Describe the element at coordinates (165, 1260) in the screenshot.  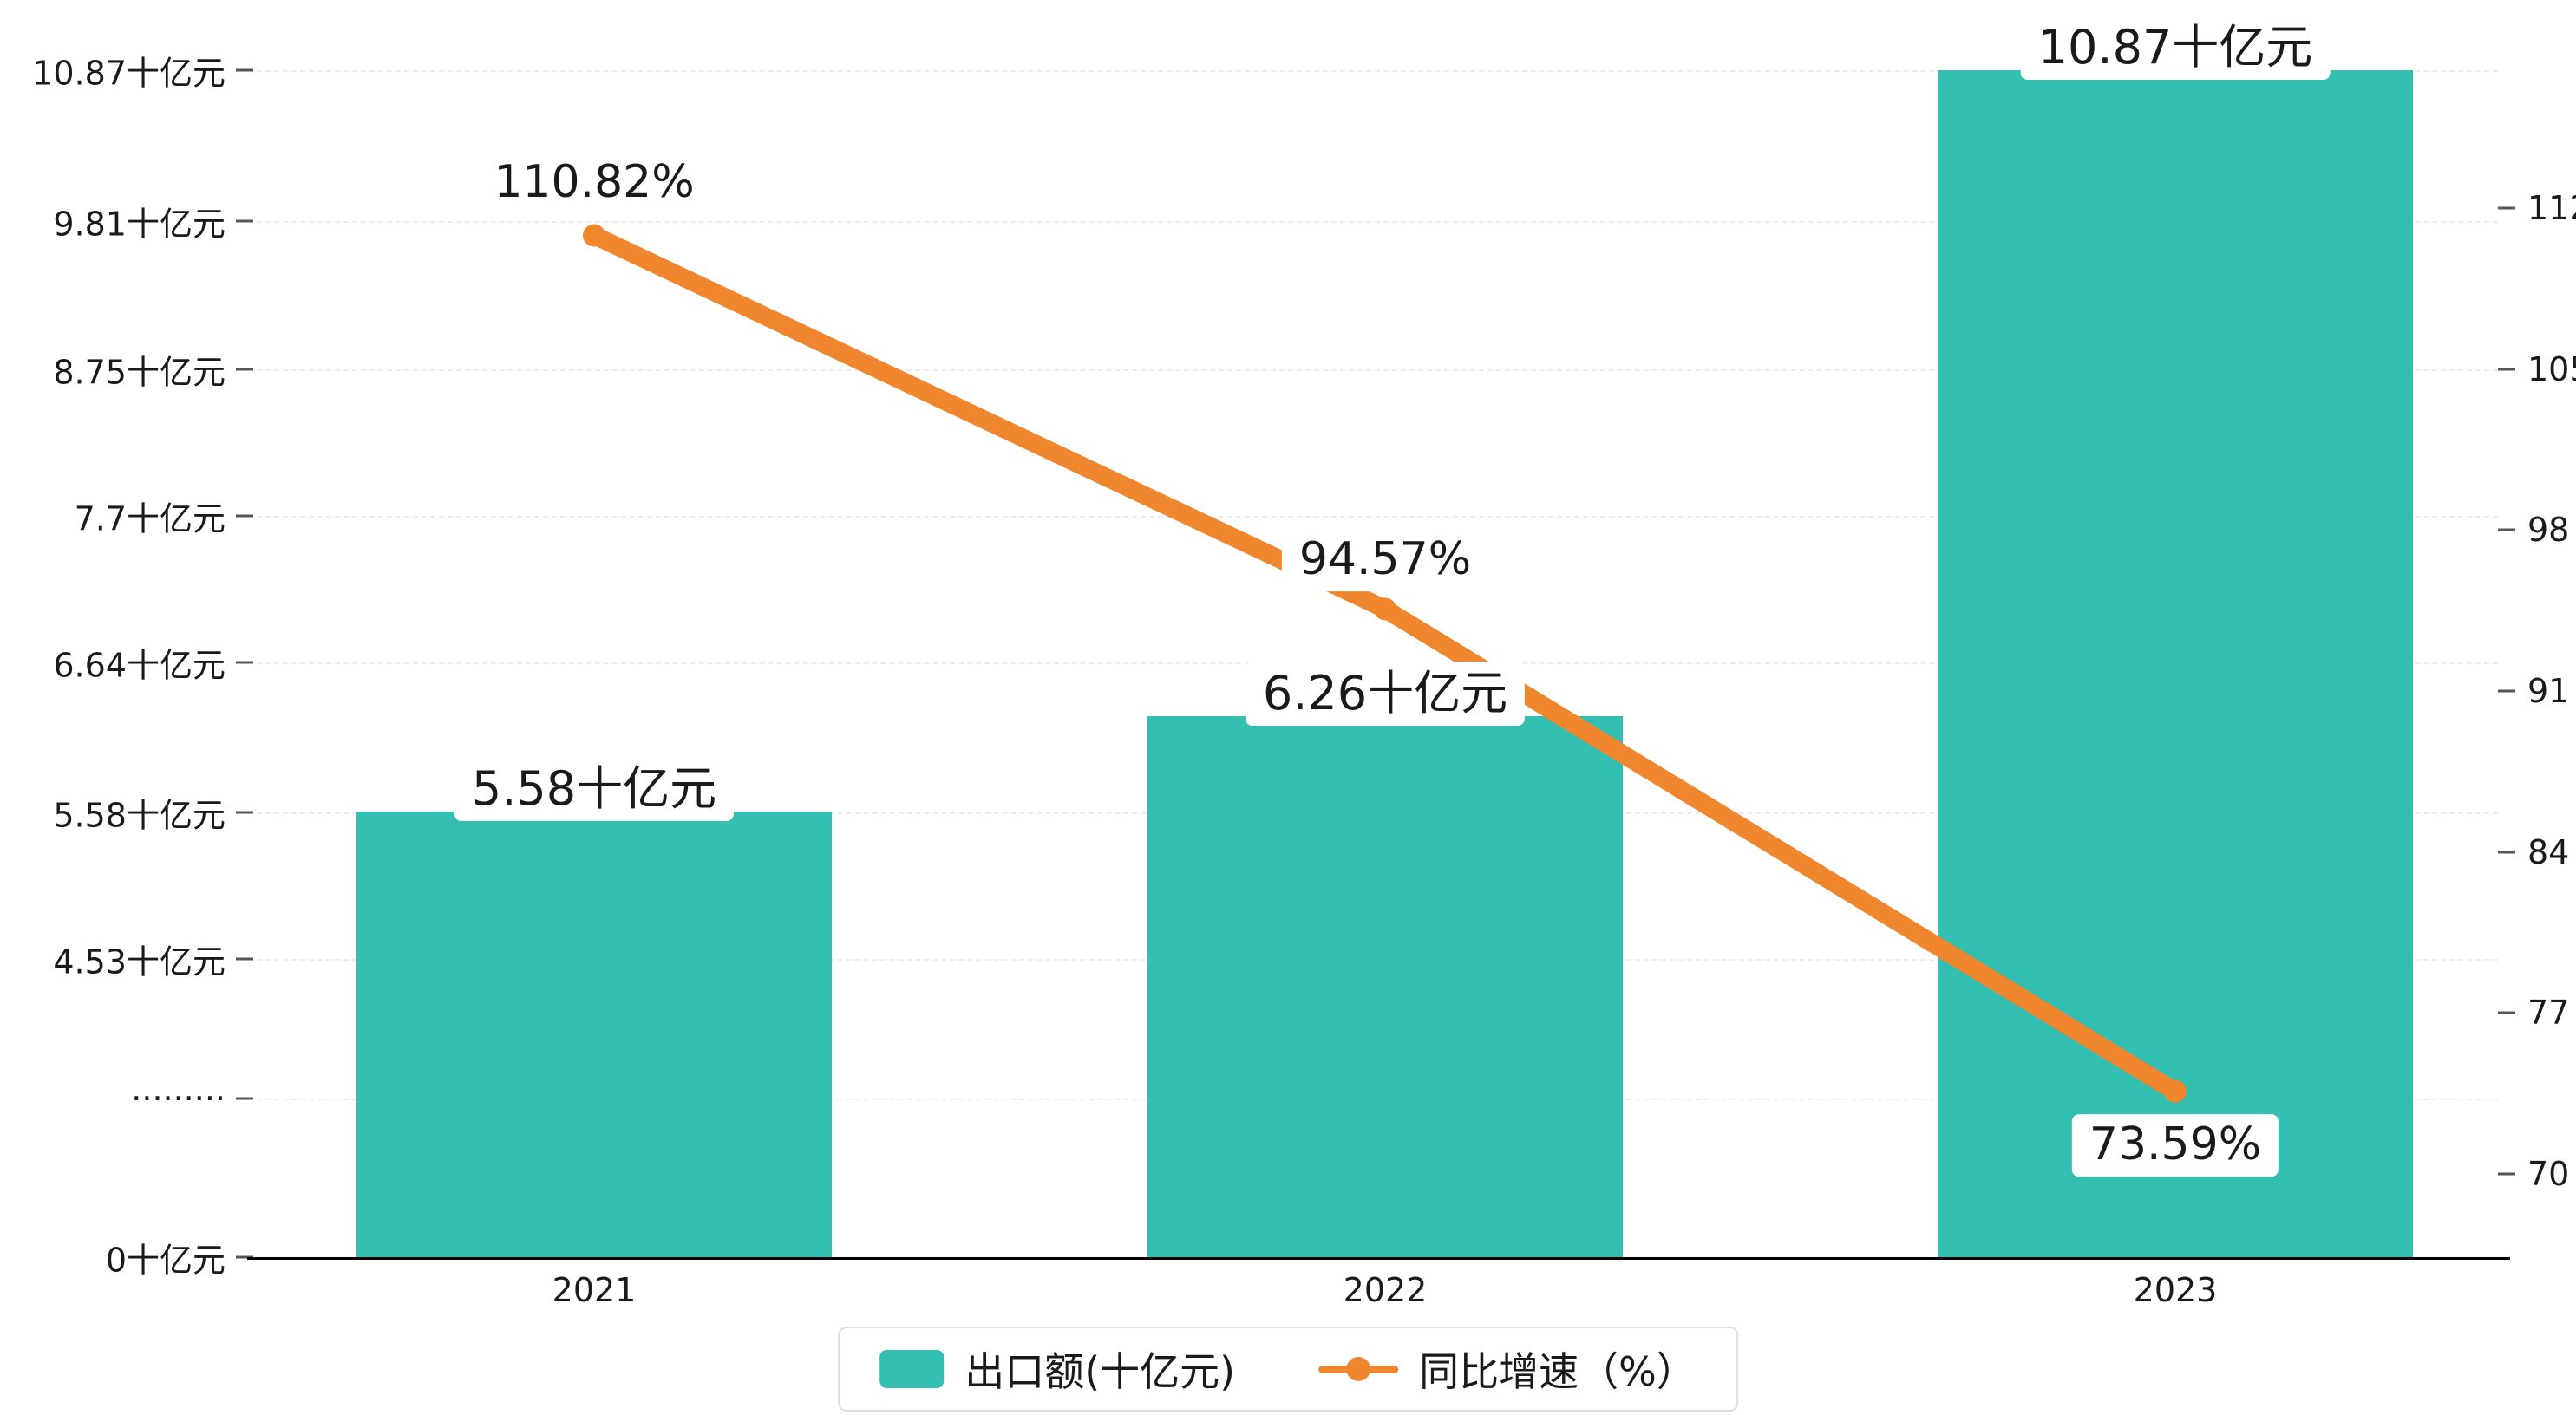
I see `left-axis-tick-label: 0十亿元` at that location.